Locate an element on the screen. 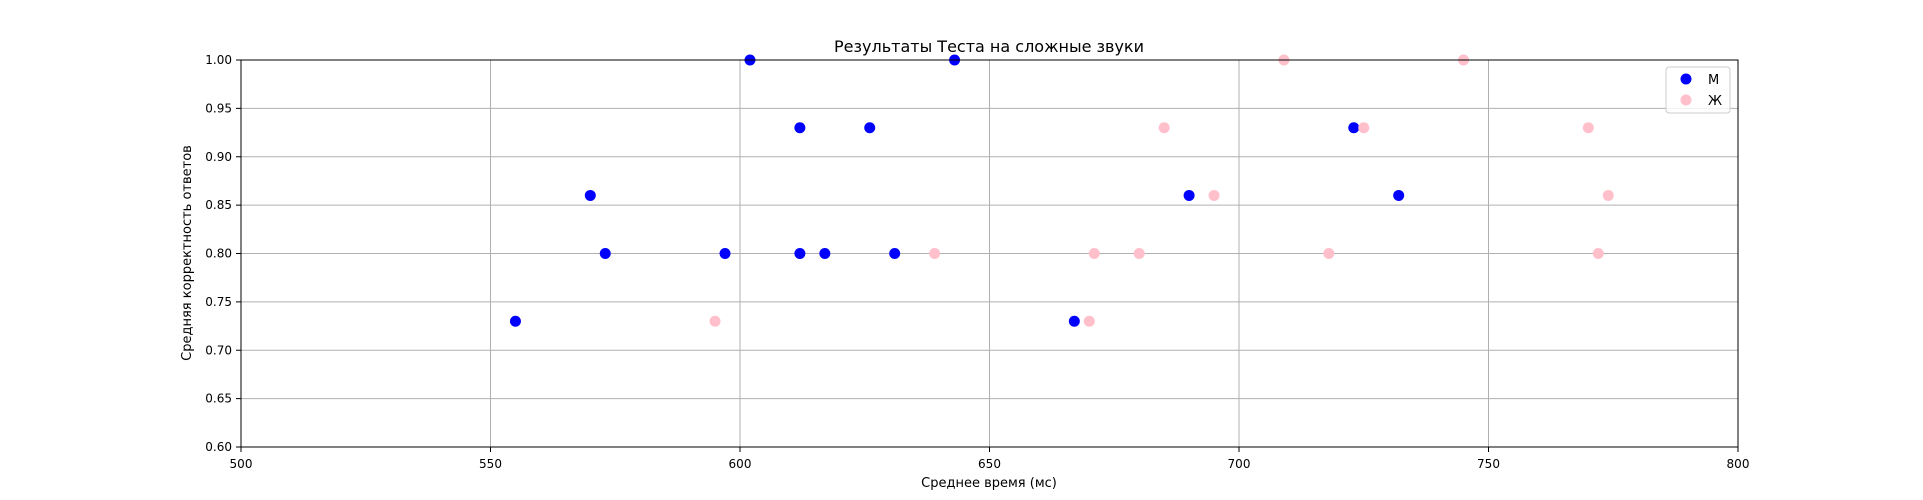 The image size is (1923, 500). y-tick-label: 0.75 is located at coordinates (218, 302).